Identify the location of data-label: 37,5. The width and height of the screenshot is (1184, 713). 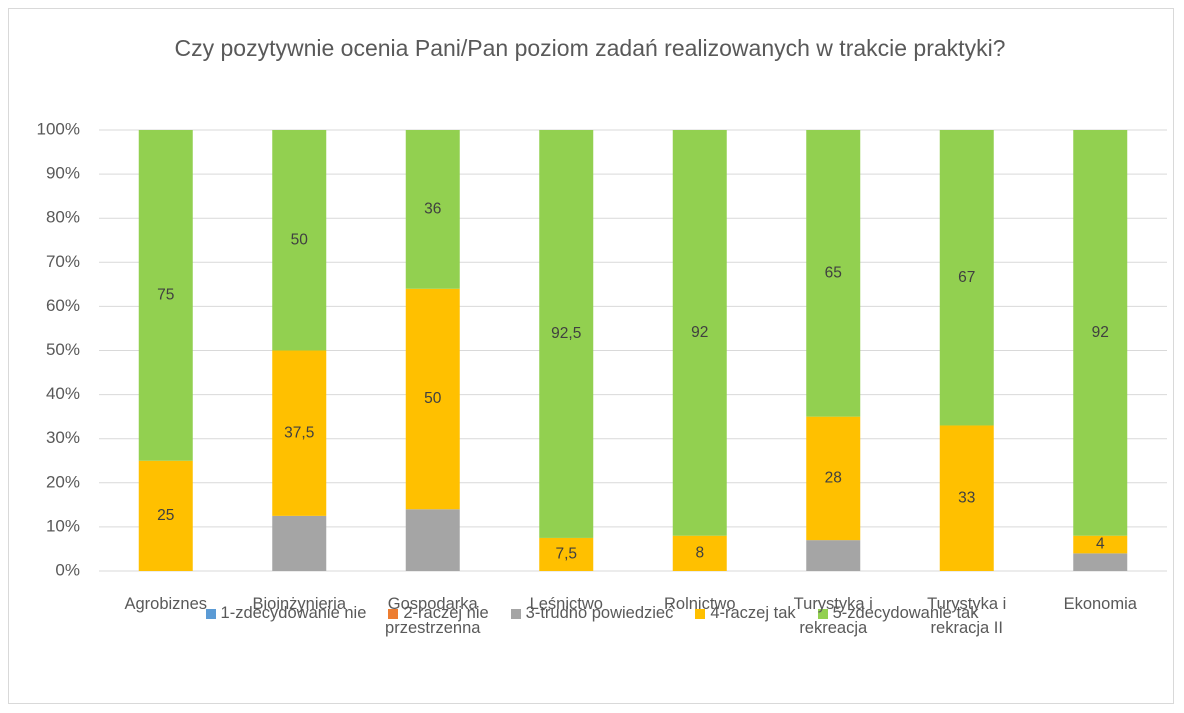
(299, 432).